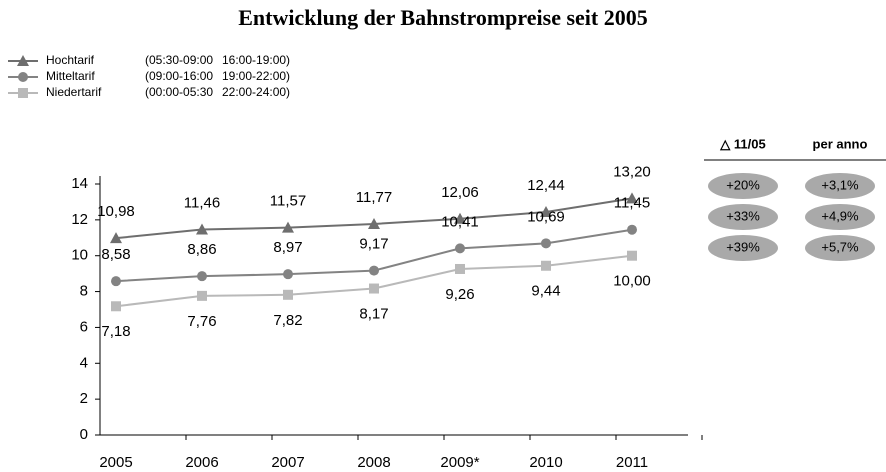  I want to click on table-cell: +20%, so click(743, 184).